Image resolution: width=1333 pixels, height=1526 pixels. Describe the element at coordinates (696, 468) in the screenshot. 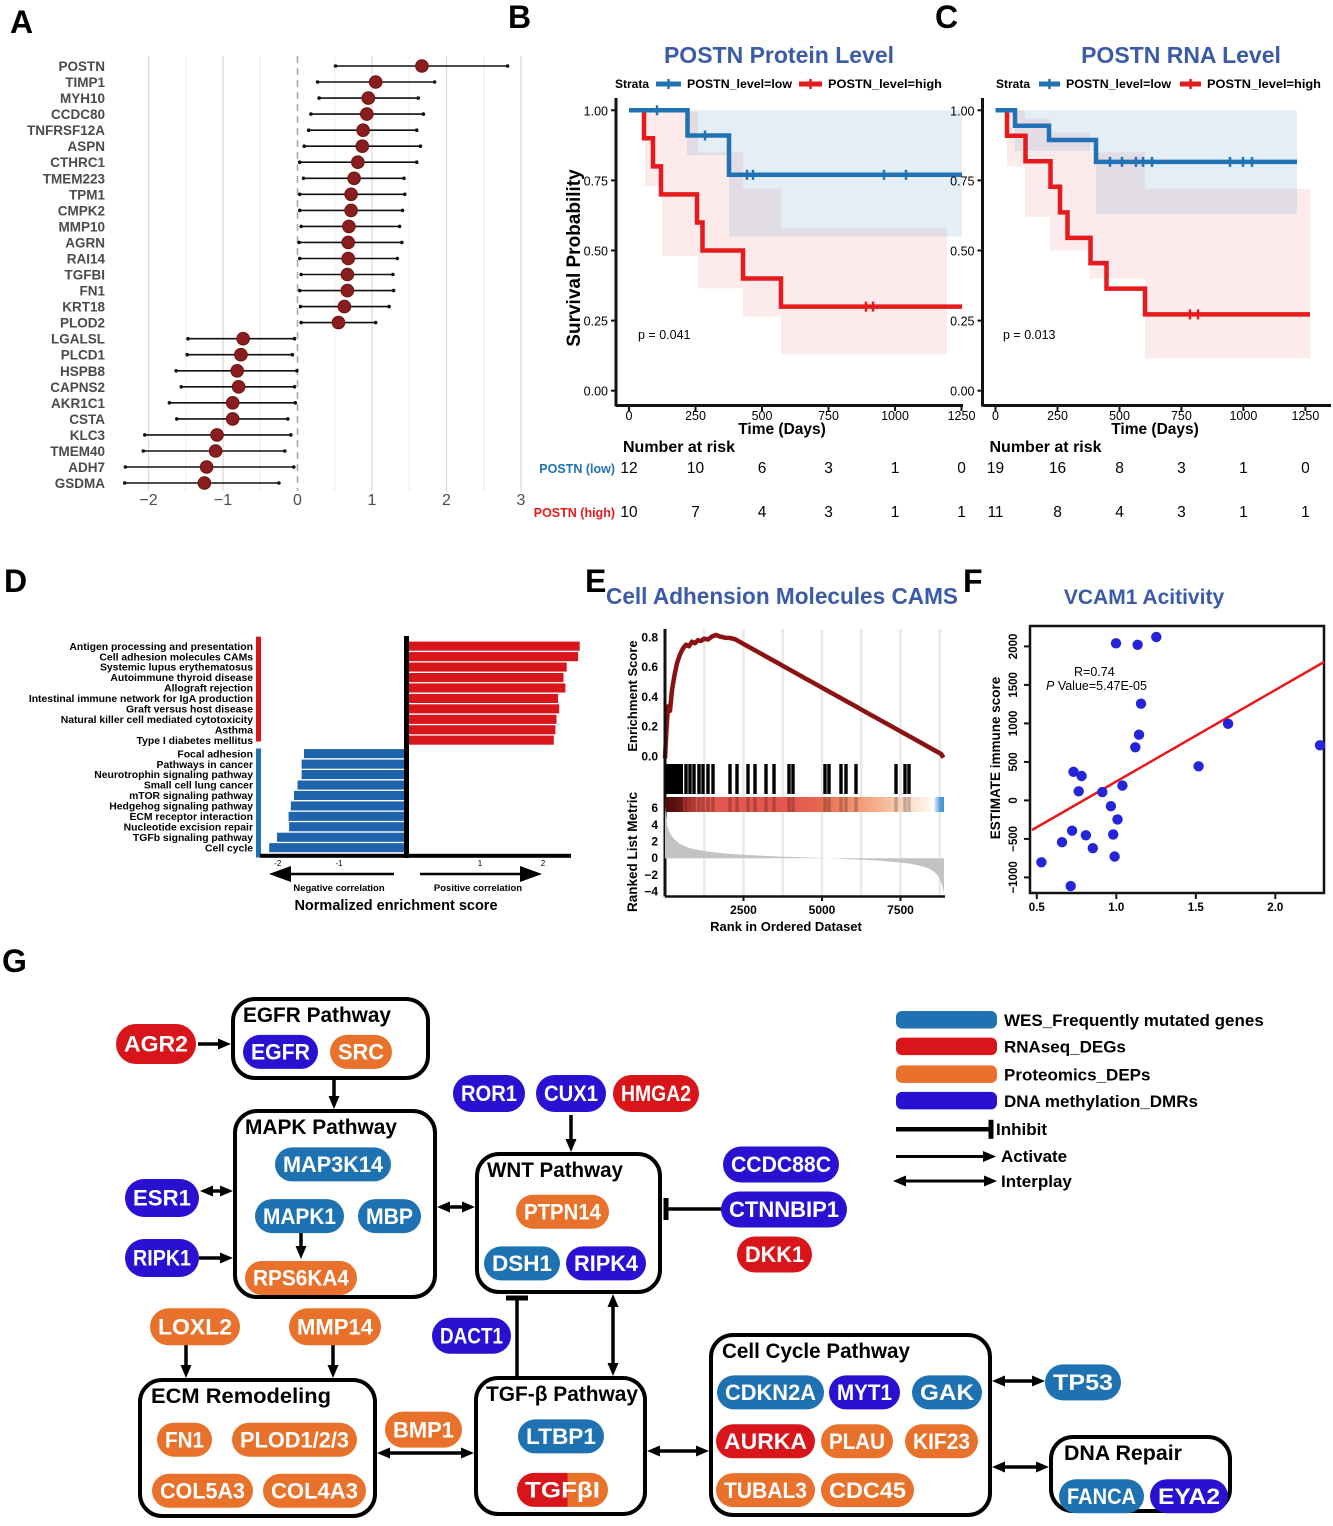

I see `svg-text: 10` at that location.